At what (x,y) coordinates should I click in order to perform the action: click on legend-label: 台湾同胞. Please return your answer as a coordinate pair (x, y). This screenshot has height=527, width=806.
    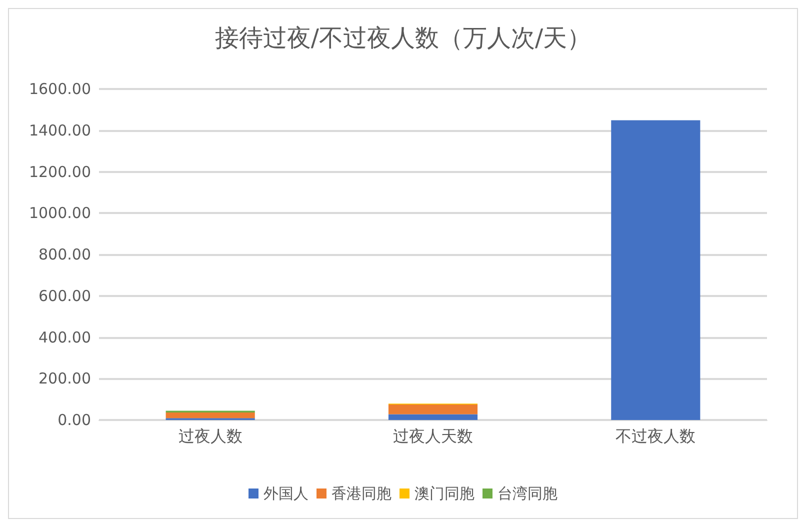
    Looking at the image, I should click on (528, 493).